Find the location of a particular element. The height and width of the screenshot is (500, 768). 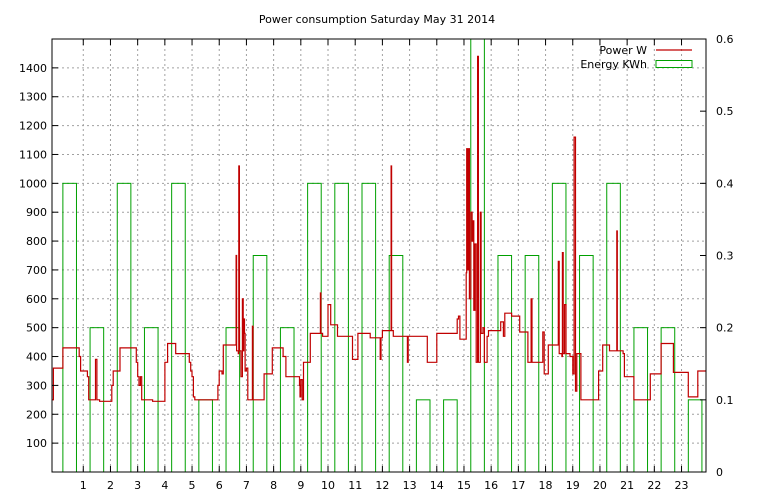

y-left-tick-label: 900 is located at coordinates (36, 212).